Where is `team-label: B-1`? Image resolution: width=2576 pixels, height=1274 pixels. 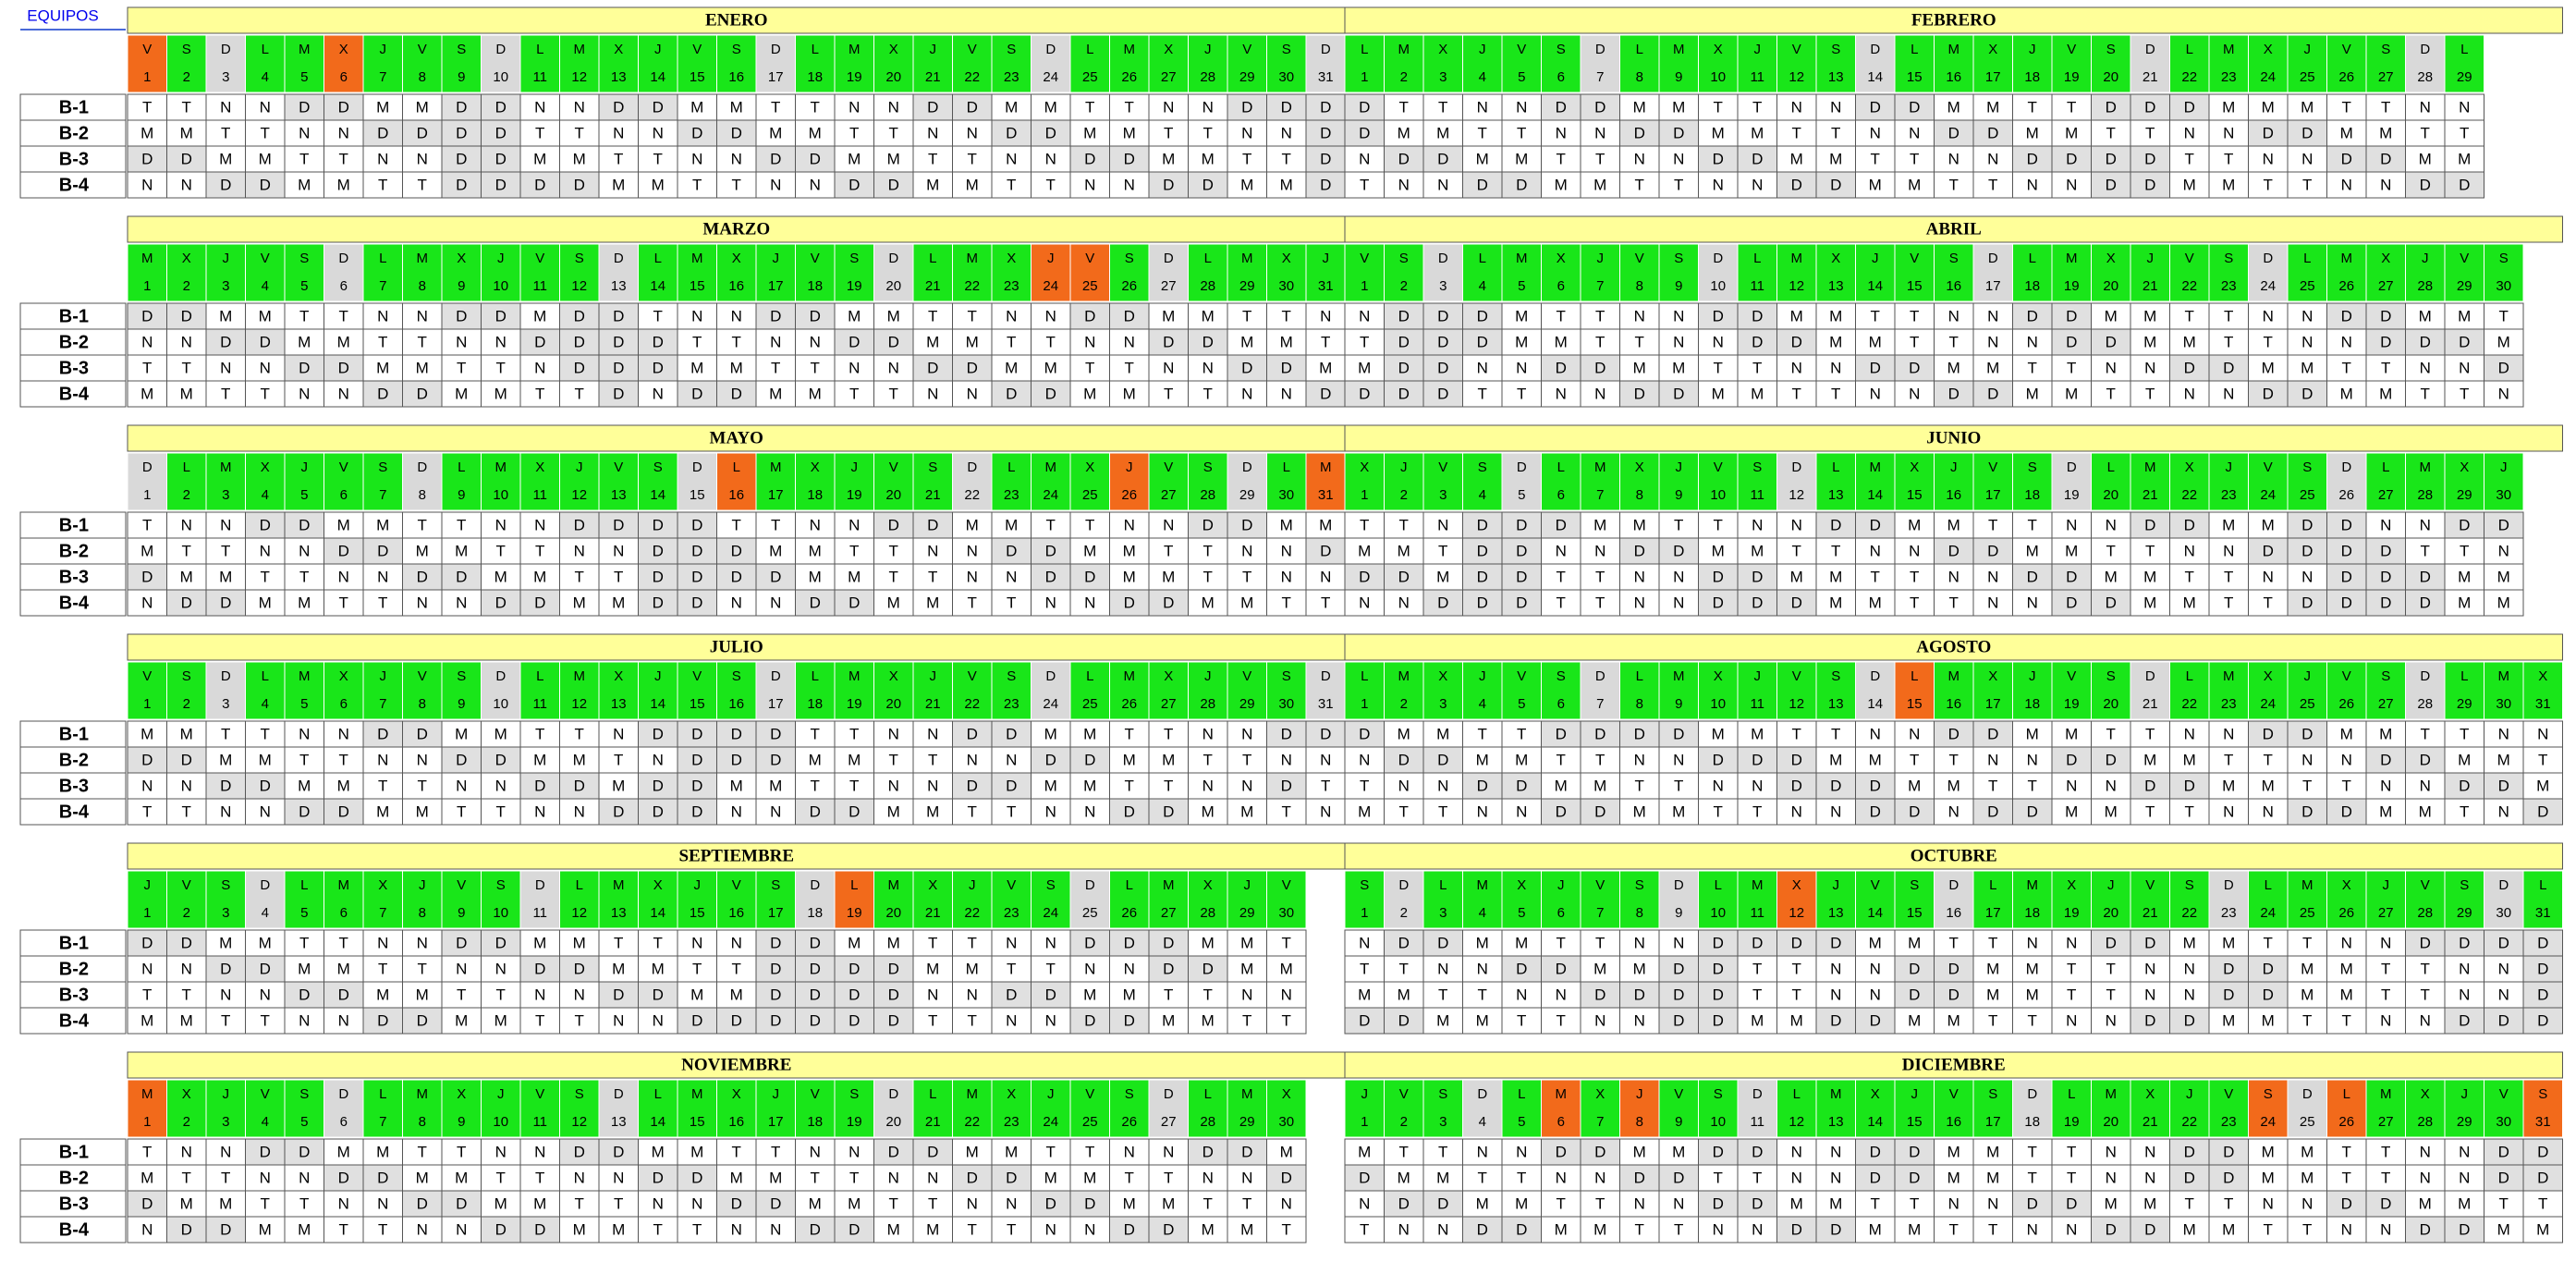
team-label: B-1 is located at coordinates (74, 107).